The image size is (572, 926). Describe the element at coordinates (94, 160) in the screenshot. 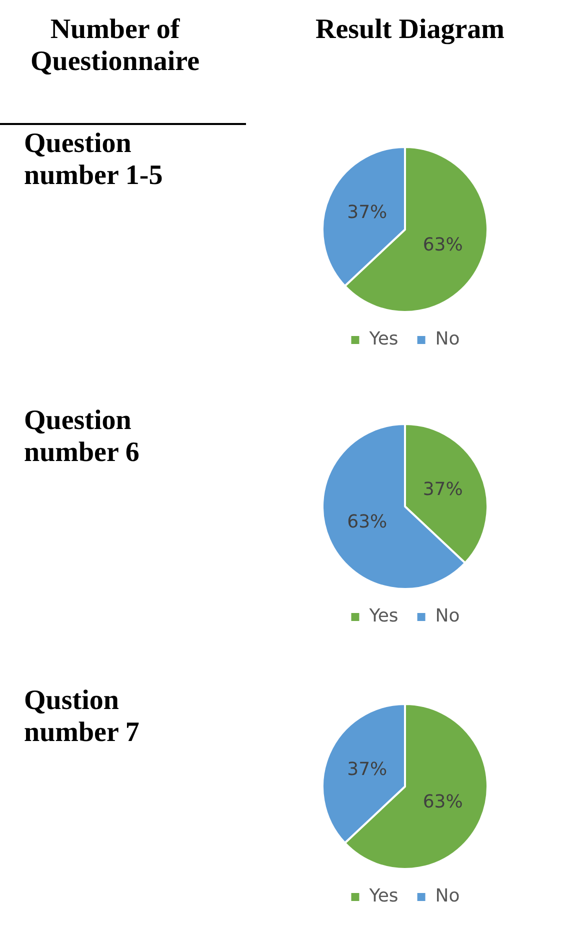

I see `text: Question number 1-5` at that location.